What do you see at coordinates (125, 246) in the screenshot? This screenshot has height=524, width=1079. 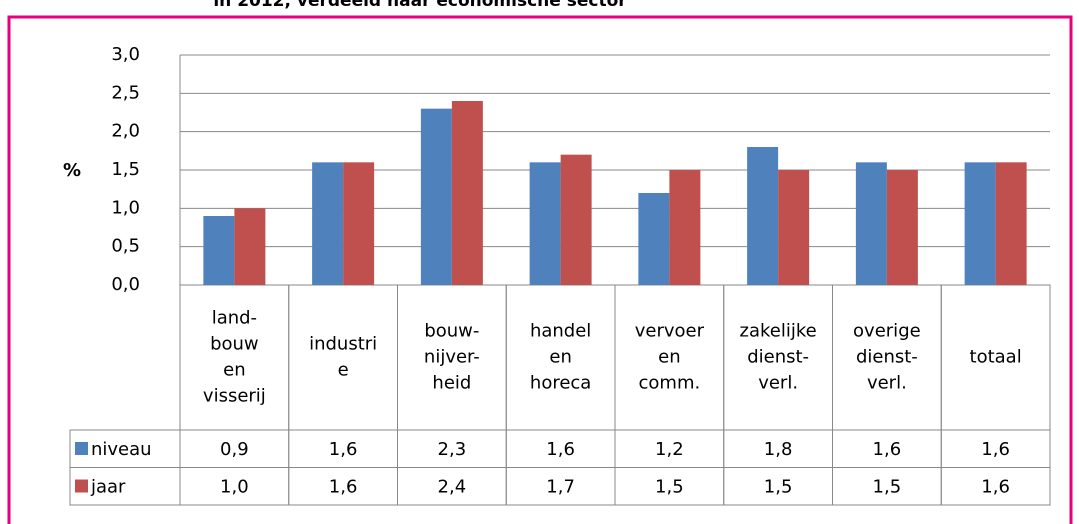 I see `y-tick-label: 0,5` at bounding box center [125, 246].